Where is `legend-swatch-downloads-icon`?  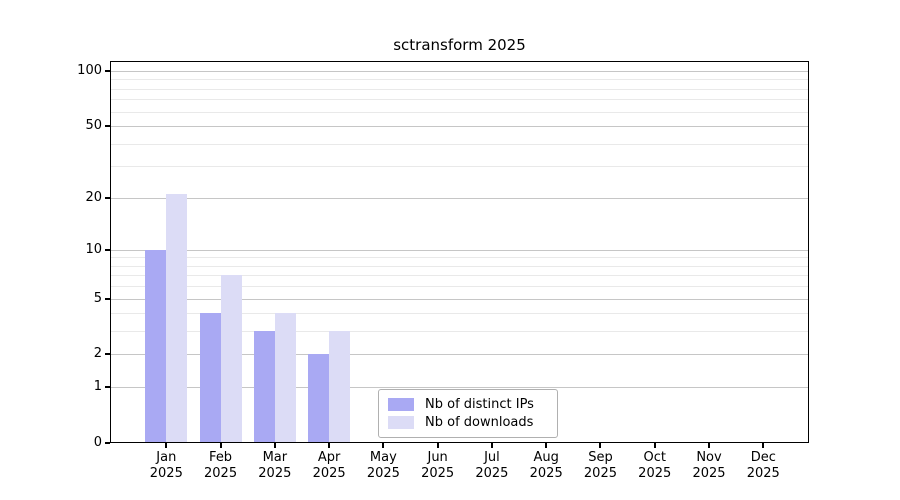 legend-swatch-downloads-icon is located at coordinates (401, 423).